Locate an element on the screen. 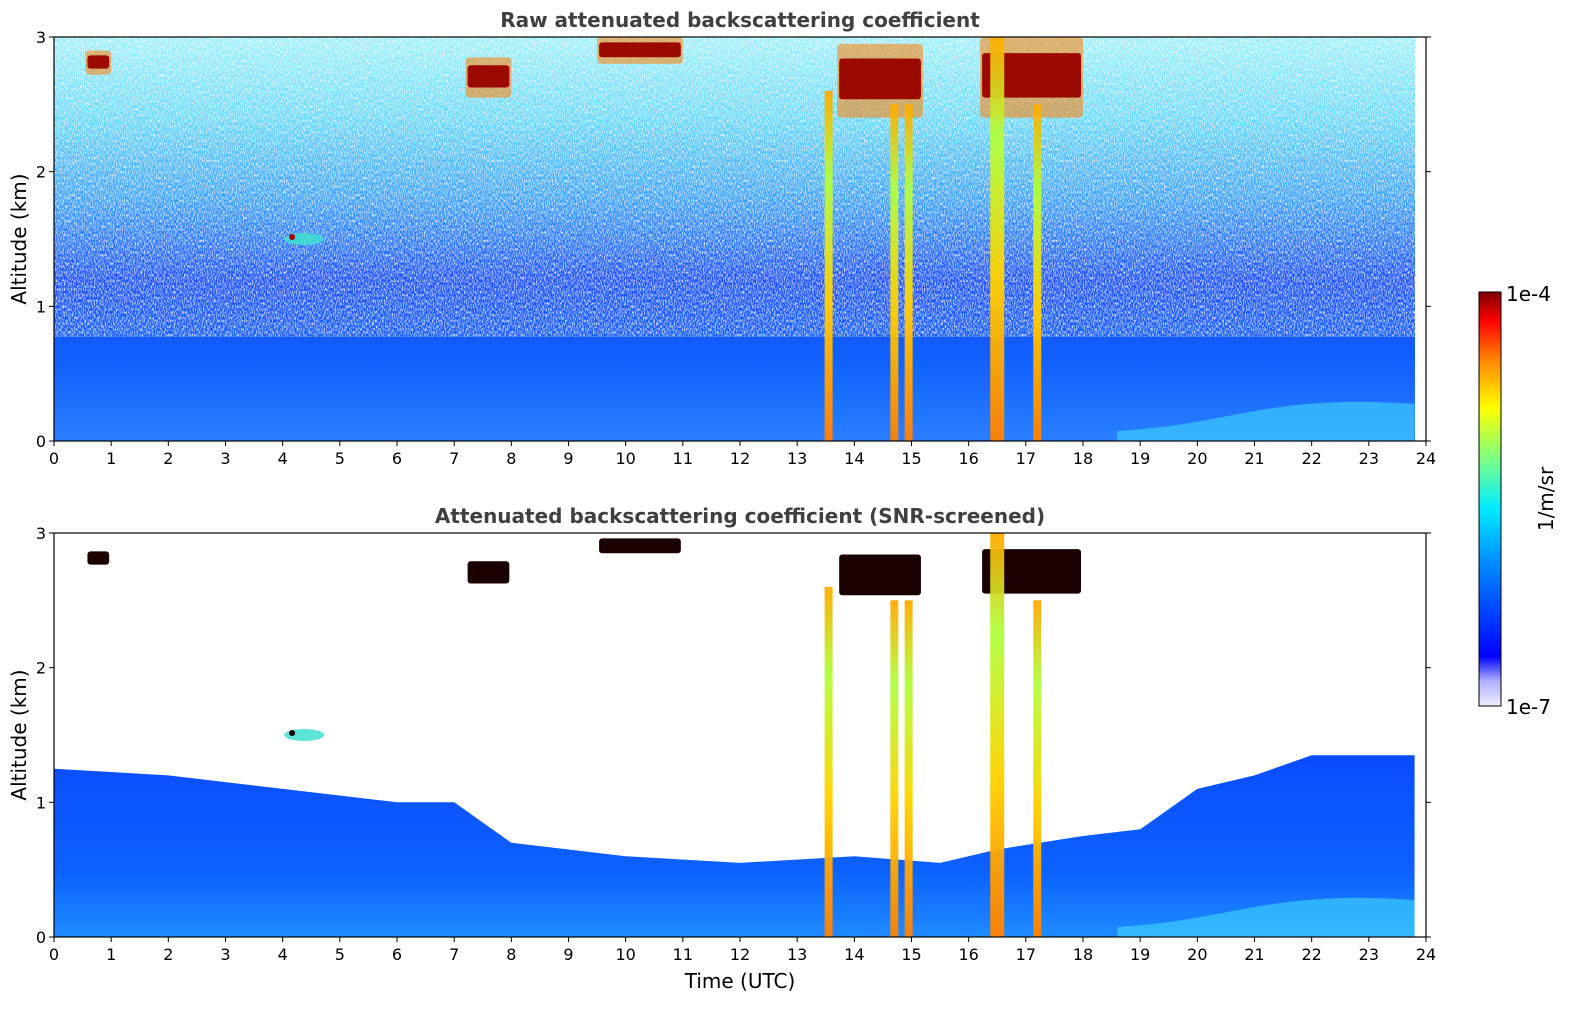 The height and width of the screenshot is (1020, 1595). screened-x-tick-label: 18 is located at coordinates (1083, 954).